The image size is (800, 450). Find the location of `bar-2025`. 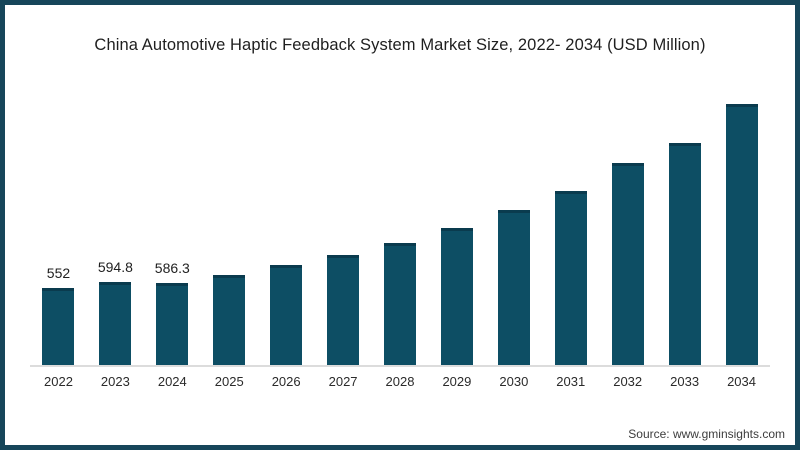

bar-2025 is located at coordinates (229, 320).